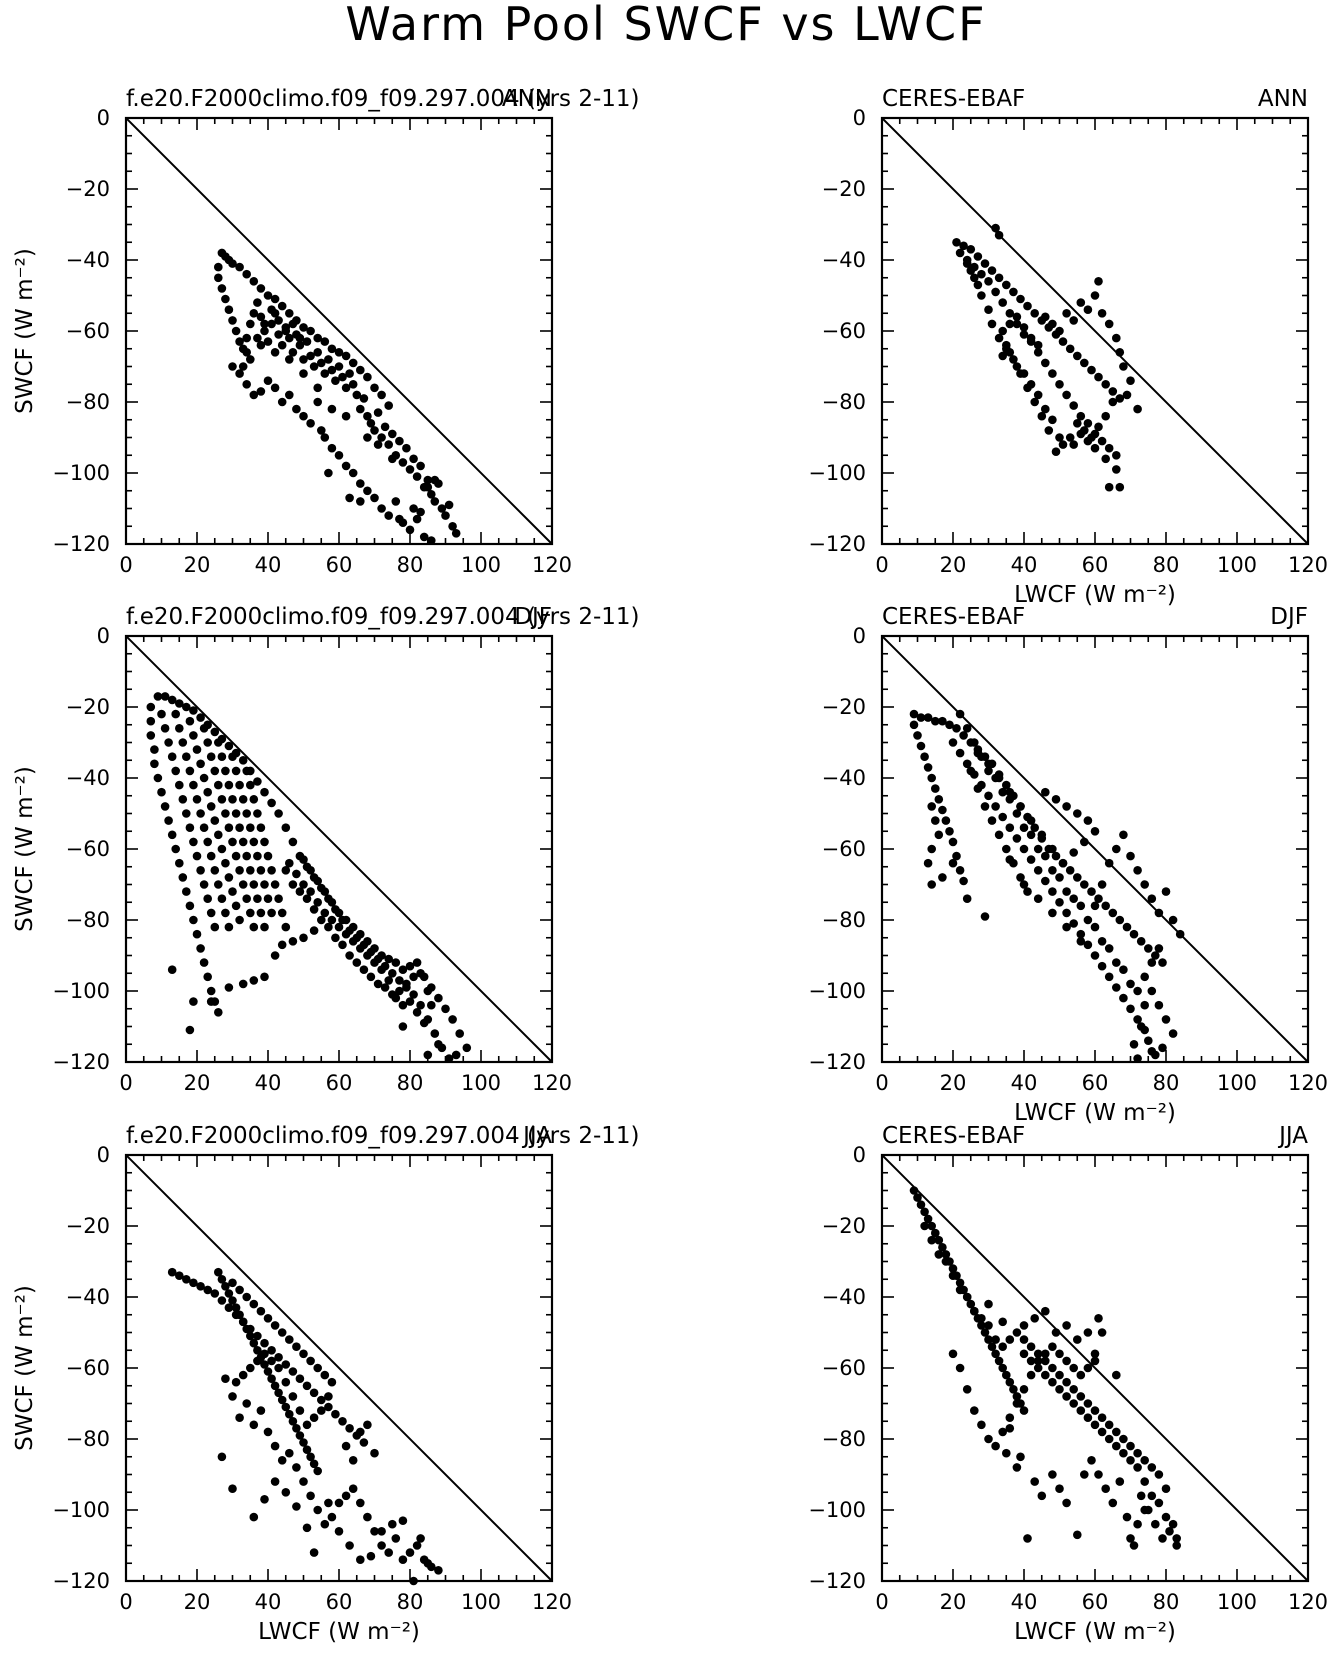 The image size is (1332, 1668). Describe the element at coordinates (88, 402) in the screenshot. I see `y-tick-label: −80` at that location.